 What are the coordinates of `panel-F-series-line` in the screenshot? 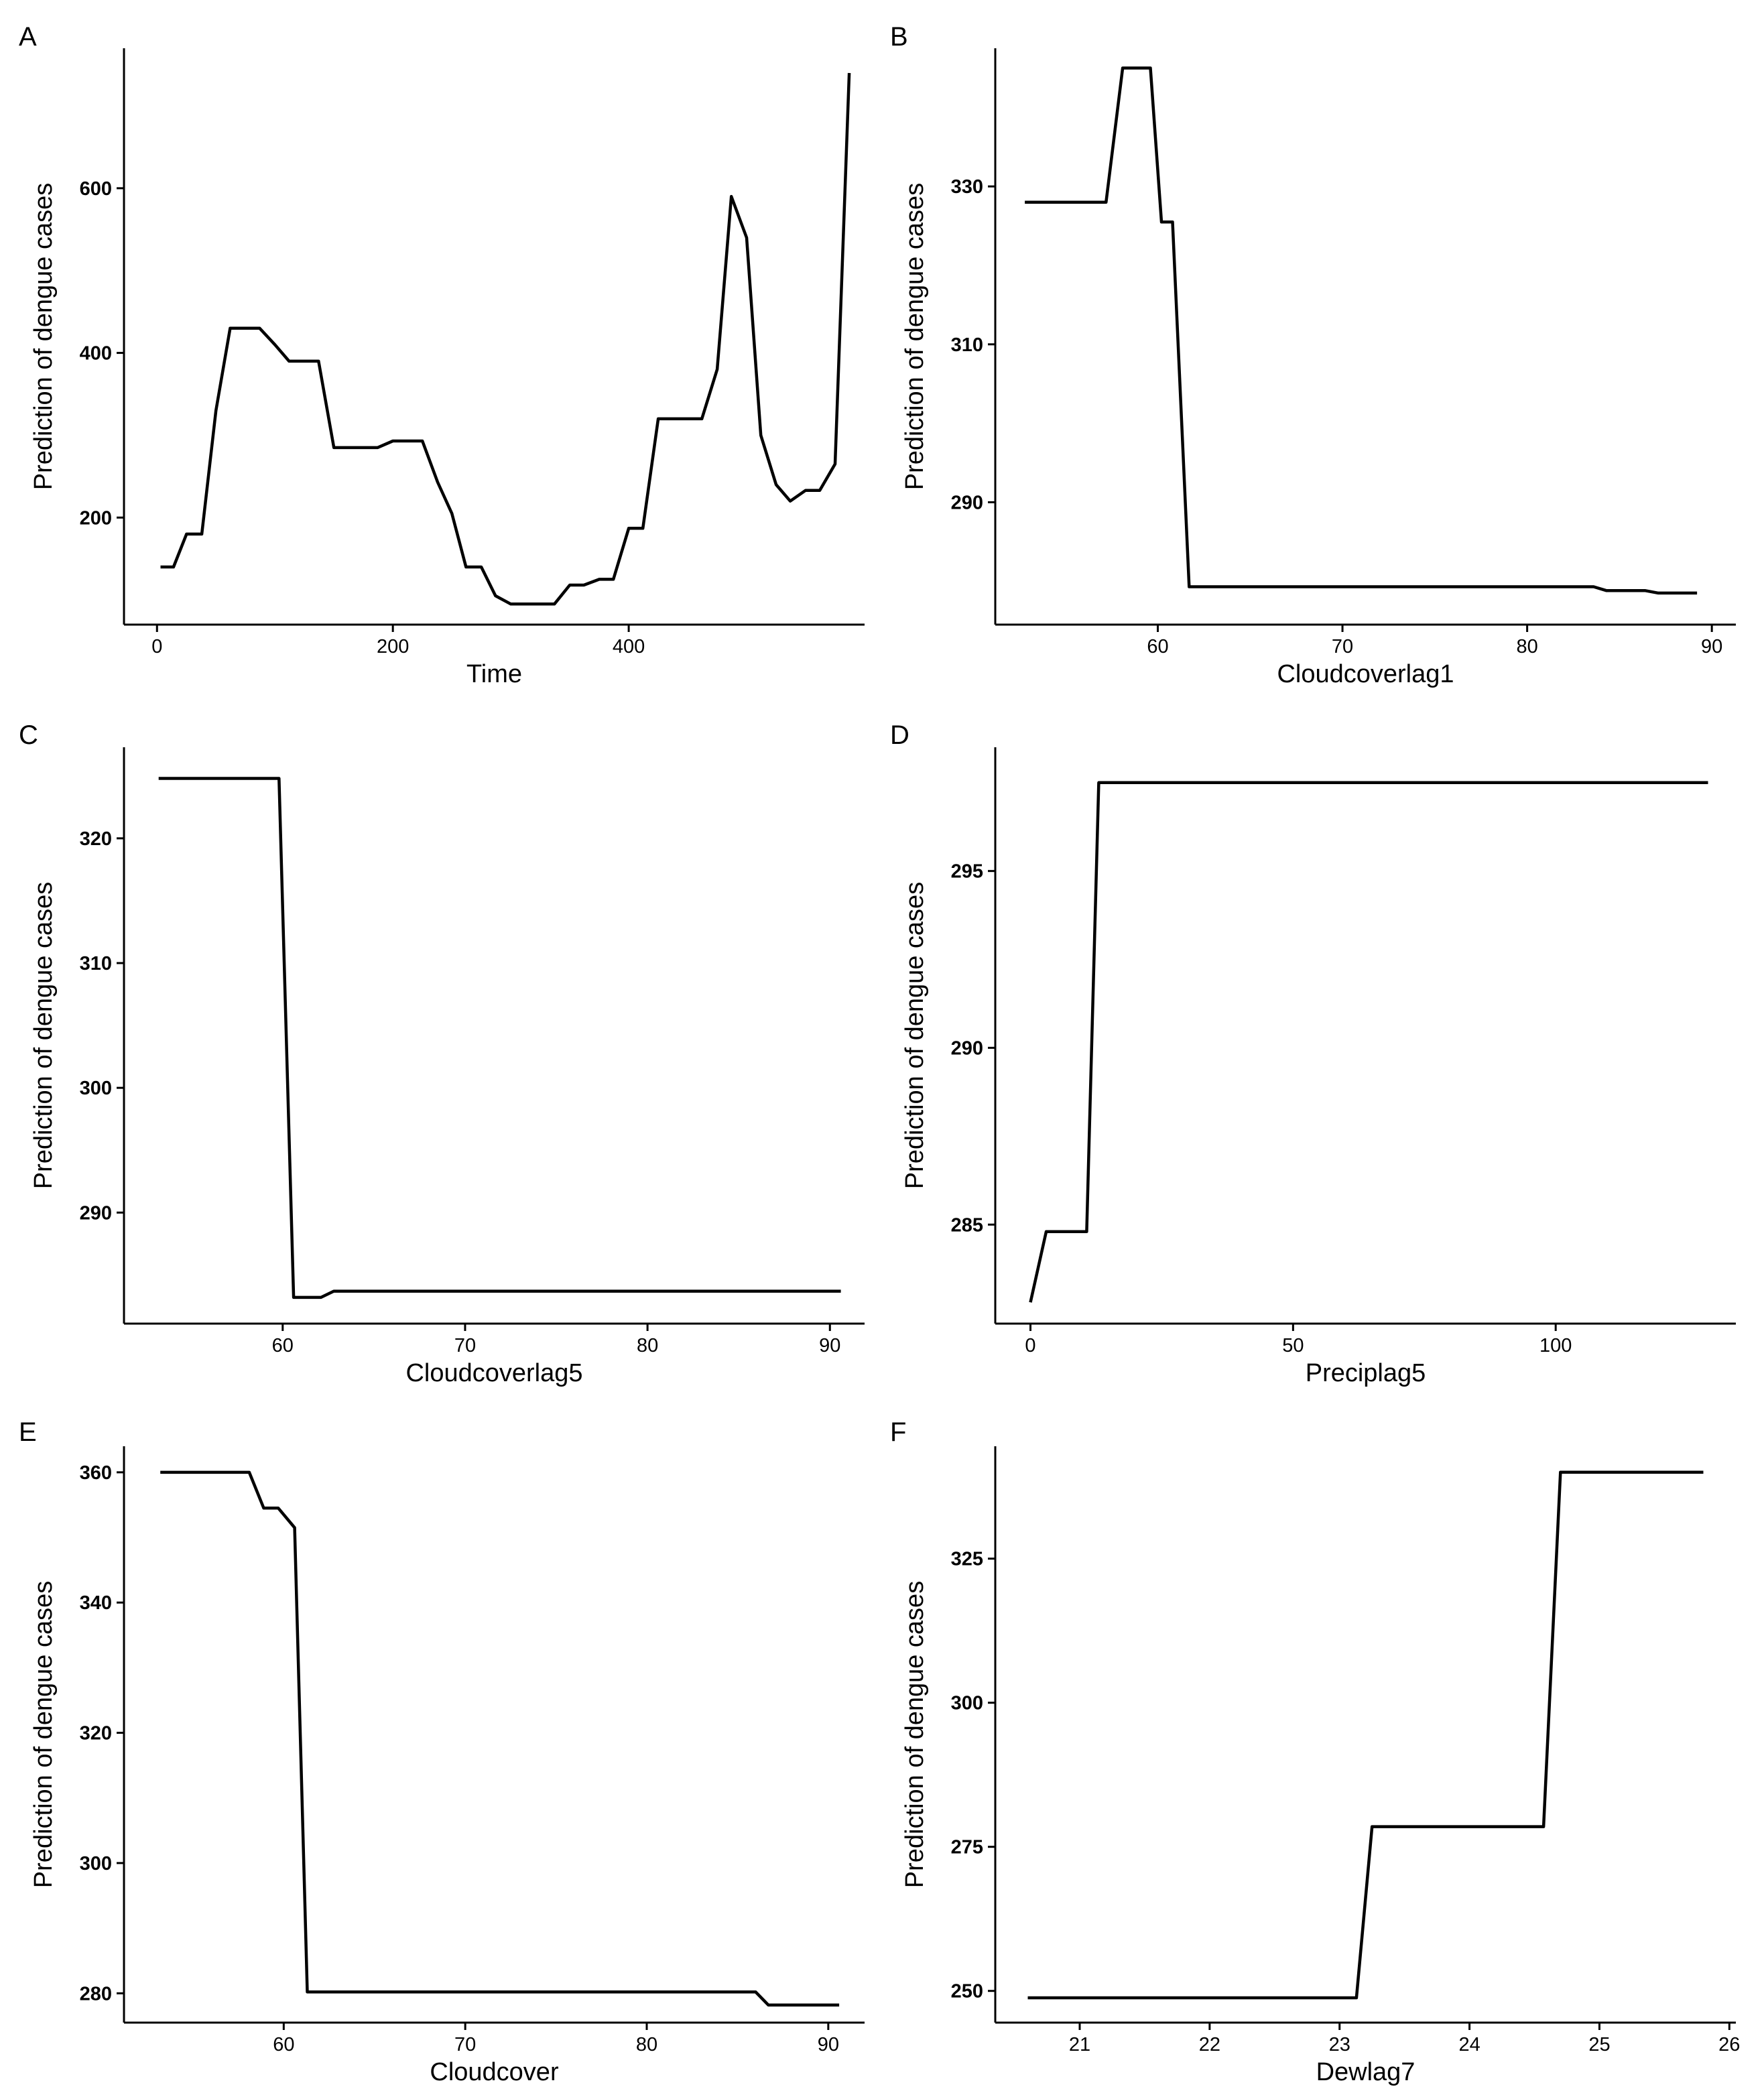 It's located at (1366, 1735).